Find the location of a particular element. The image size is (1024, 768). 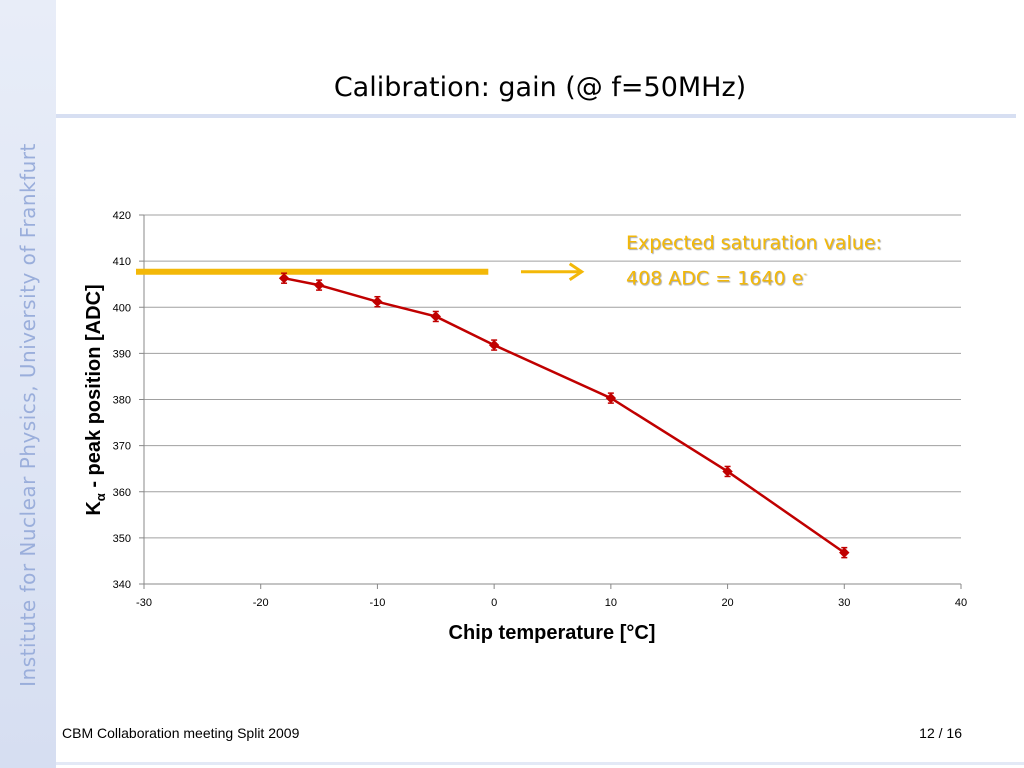

x-tick-label: -30 is located at coordinates (144, 603).